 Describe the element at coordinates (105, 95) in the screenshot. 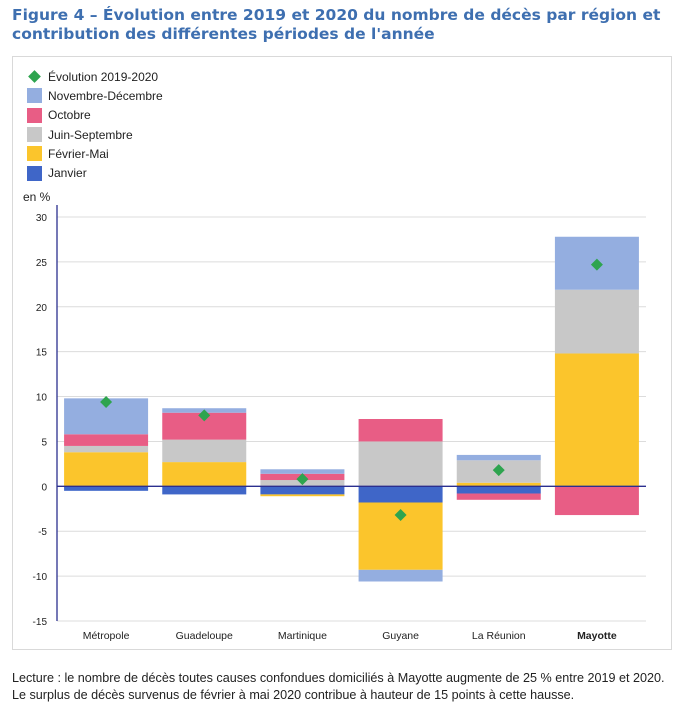

I see `legend-label: Novembre-Décembre` at that location.